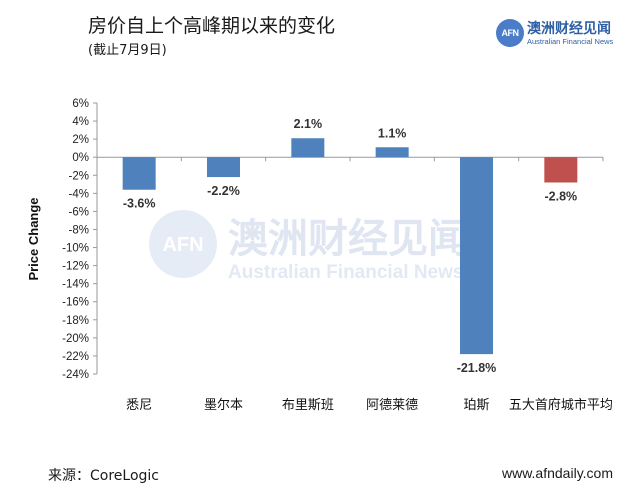 Image resolution: width=633 pixels, height=496 pixels. Describe the element at coordinates (75, 249) in the screenshot. I see `y-tick-label: -10%` at that location.